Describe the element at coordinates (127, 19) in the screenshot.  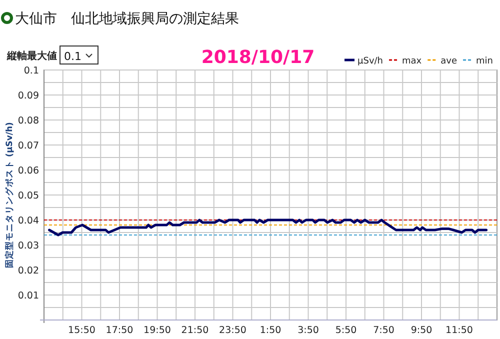
I see `chart-title: 大仙市 仙北地域振興局の測定結果` at that location.